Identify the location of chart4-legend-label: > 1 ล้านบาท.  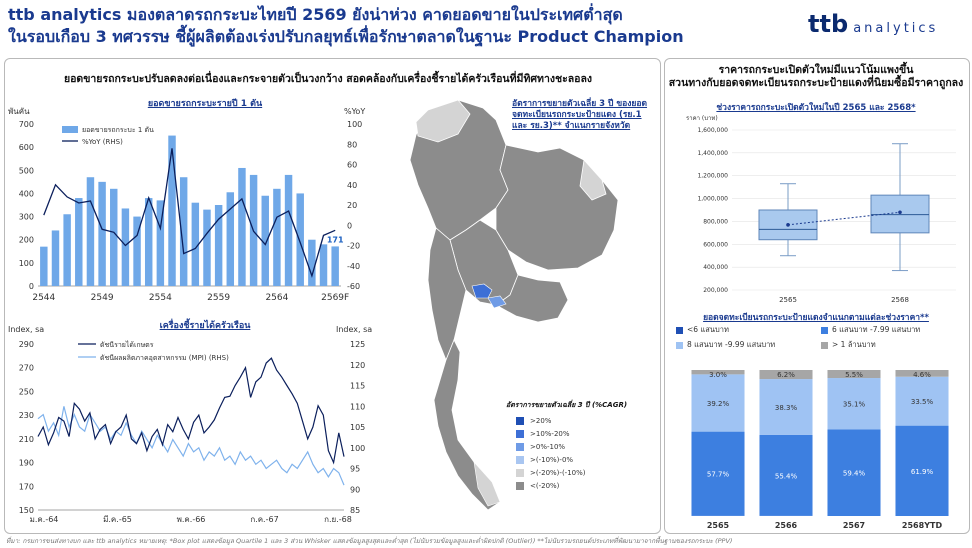
(854, 344).